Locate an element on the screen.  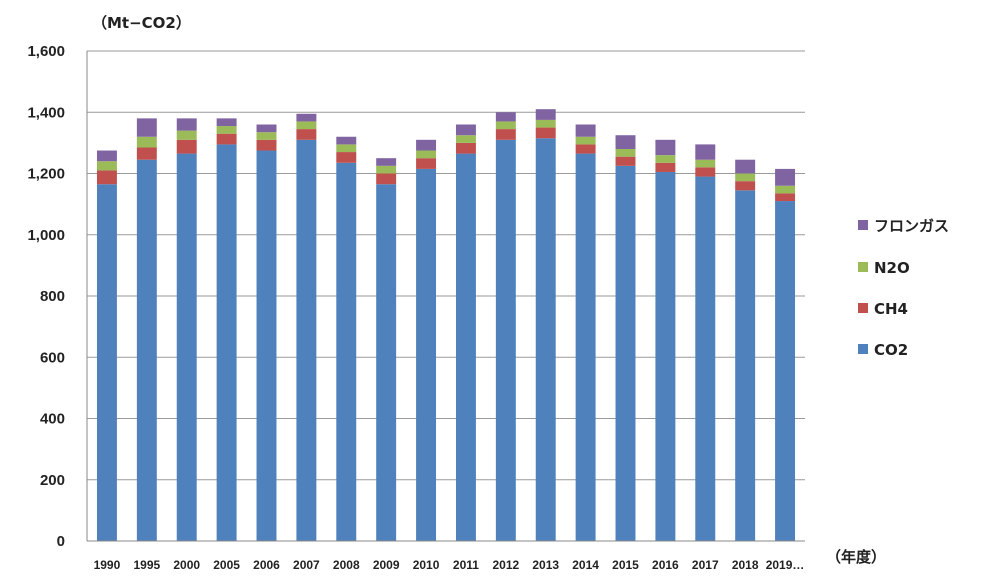
y-axis-ticks: 0 200 400 600 800 1,000 1,200 1,400 1,600 is located at coordinates (46, 296).